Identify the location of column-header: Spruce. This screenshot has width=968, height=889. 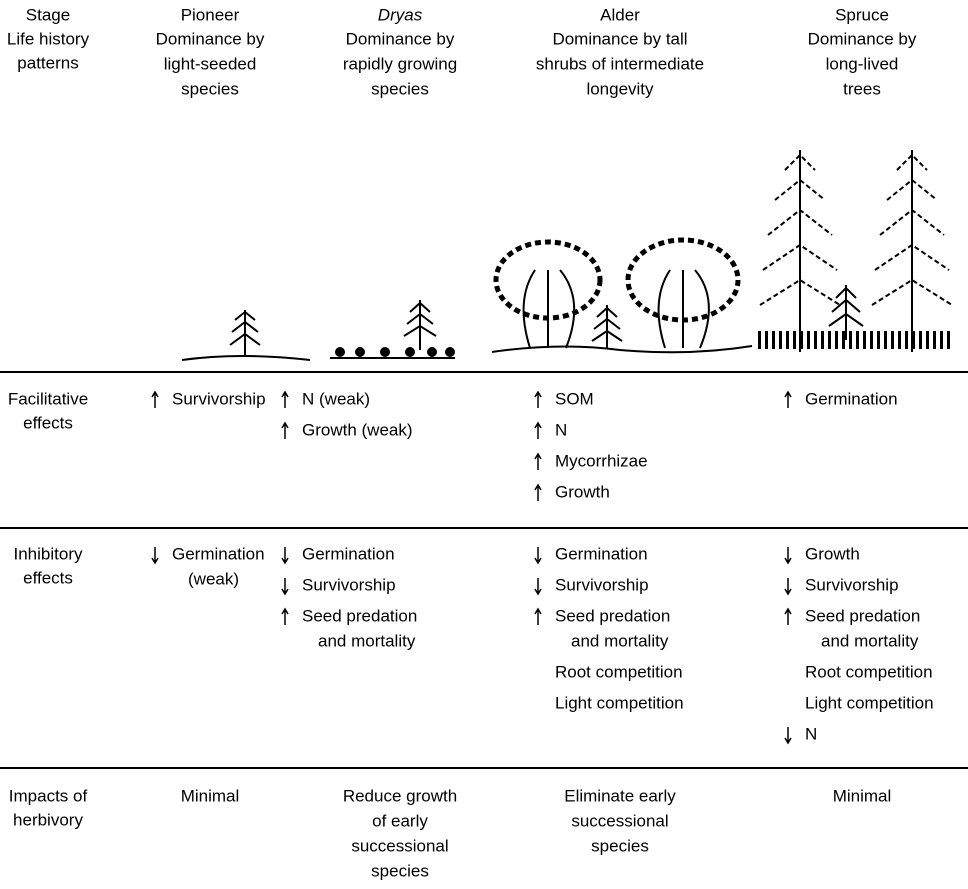
(862, 14).